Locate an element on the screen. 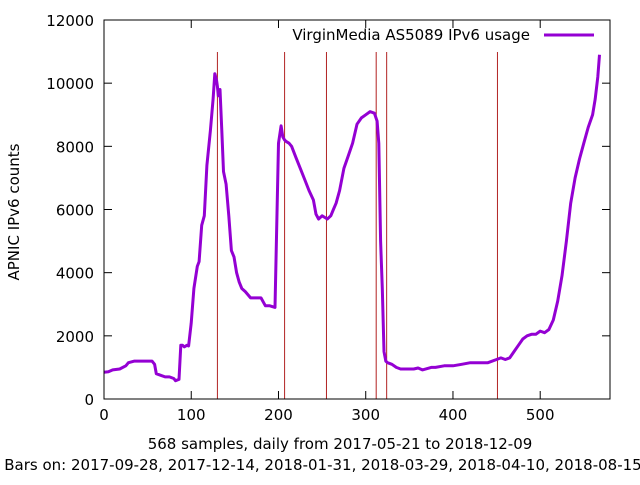  y-tick-label: 10000 is located at coordinates (70, 84).